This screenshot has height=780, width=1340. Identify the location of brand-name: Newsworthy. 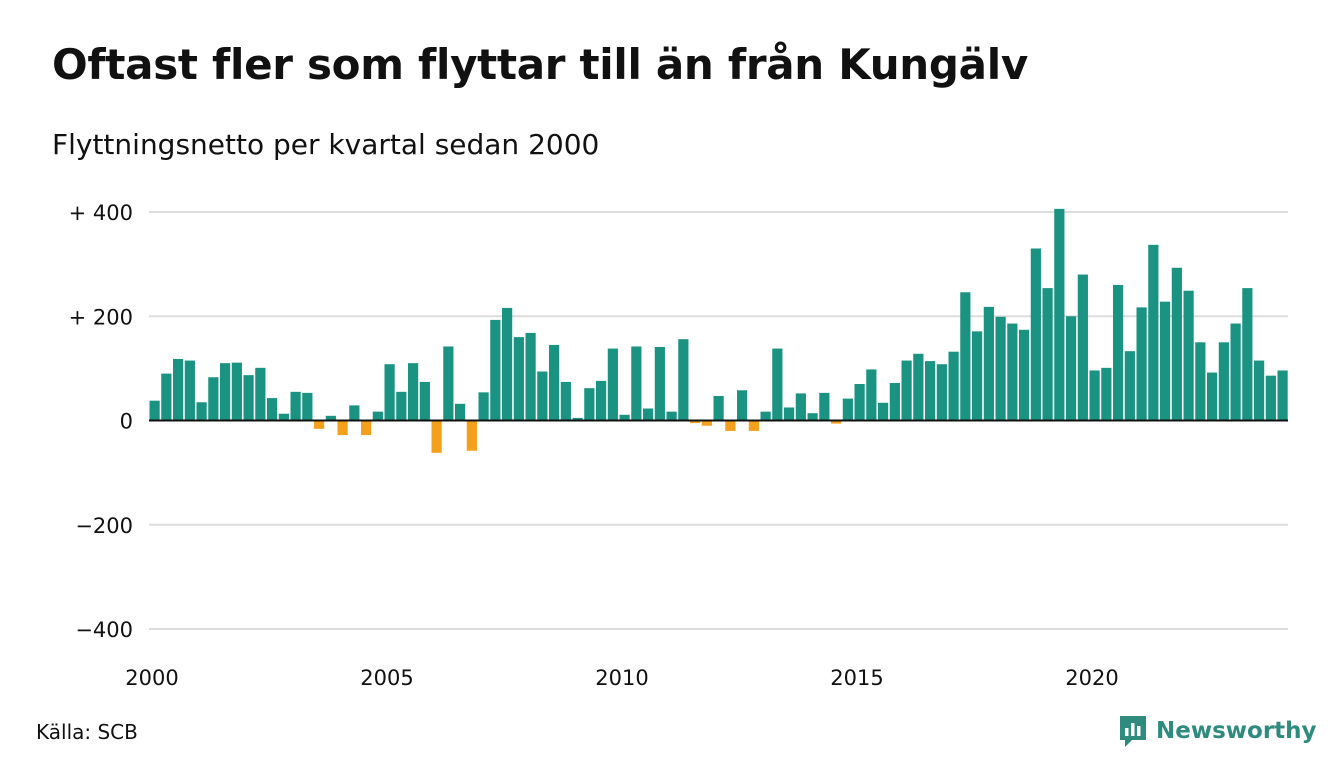
(1236, 731).